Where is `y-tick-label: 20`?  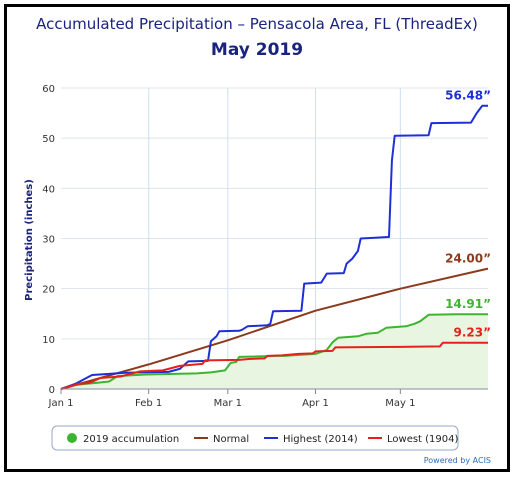 y-tick-label: 20 is located at coordinates (48, 290).